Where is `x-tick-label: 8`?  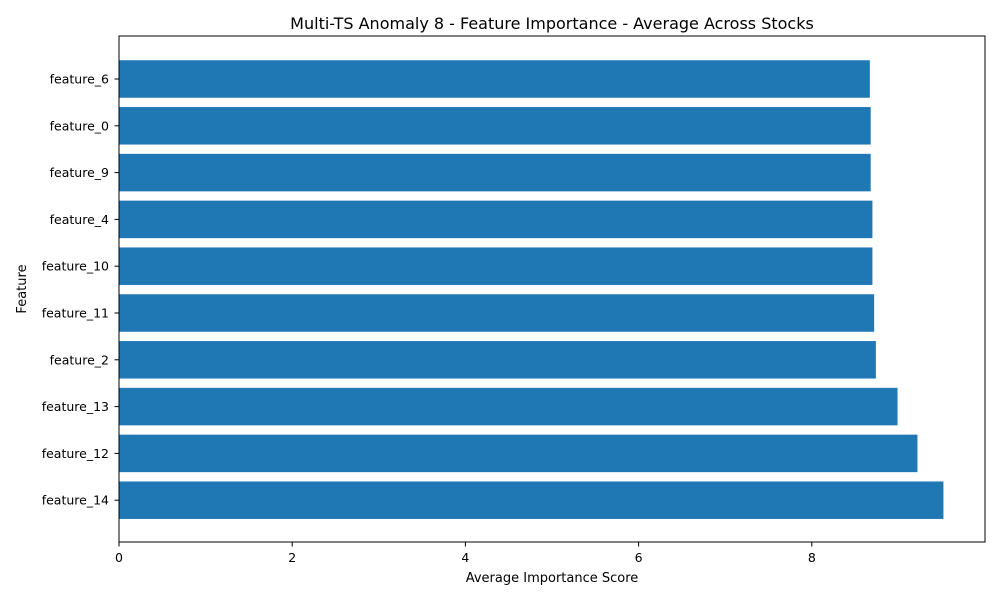 x-tick-label: 8 is located at coordinates (812, 557).